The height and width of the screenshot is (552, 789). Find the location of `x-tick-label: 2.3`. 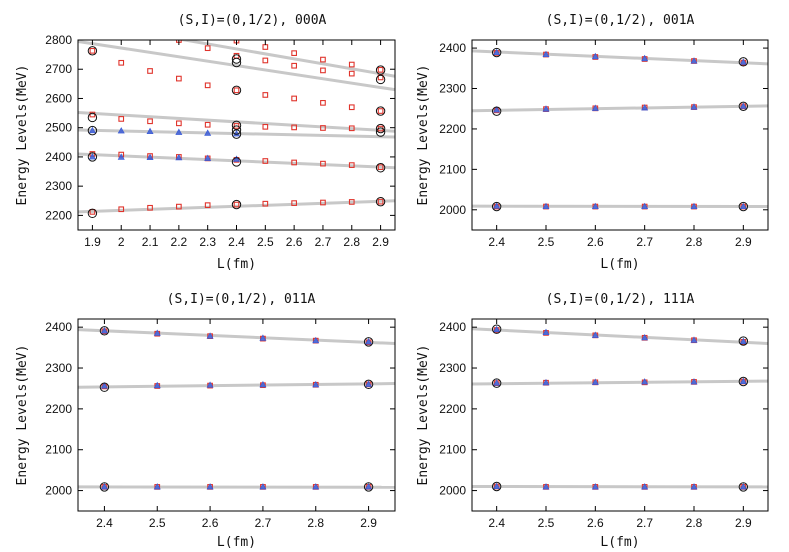

x-tick-label: 2.3 is located at coordinates (207, 242).